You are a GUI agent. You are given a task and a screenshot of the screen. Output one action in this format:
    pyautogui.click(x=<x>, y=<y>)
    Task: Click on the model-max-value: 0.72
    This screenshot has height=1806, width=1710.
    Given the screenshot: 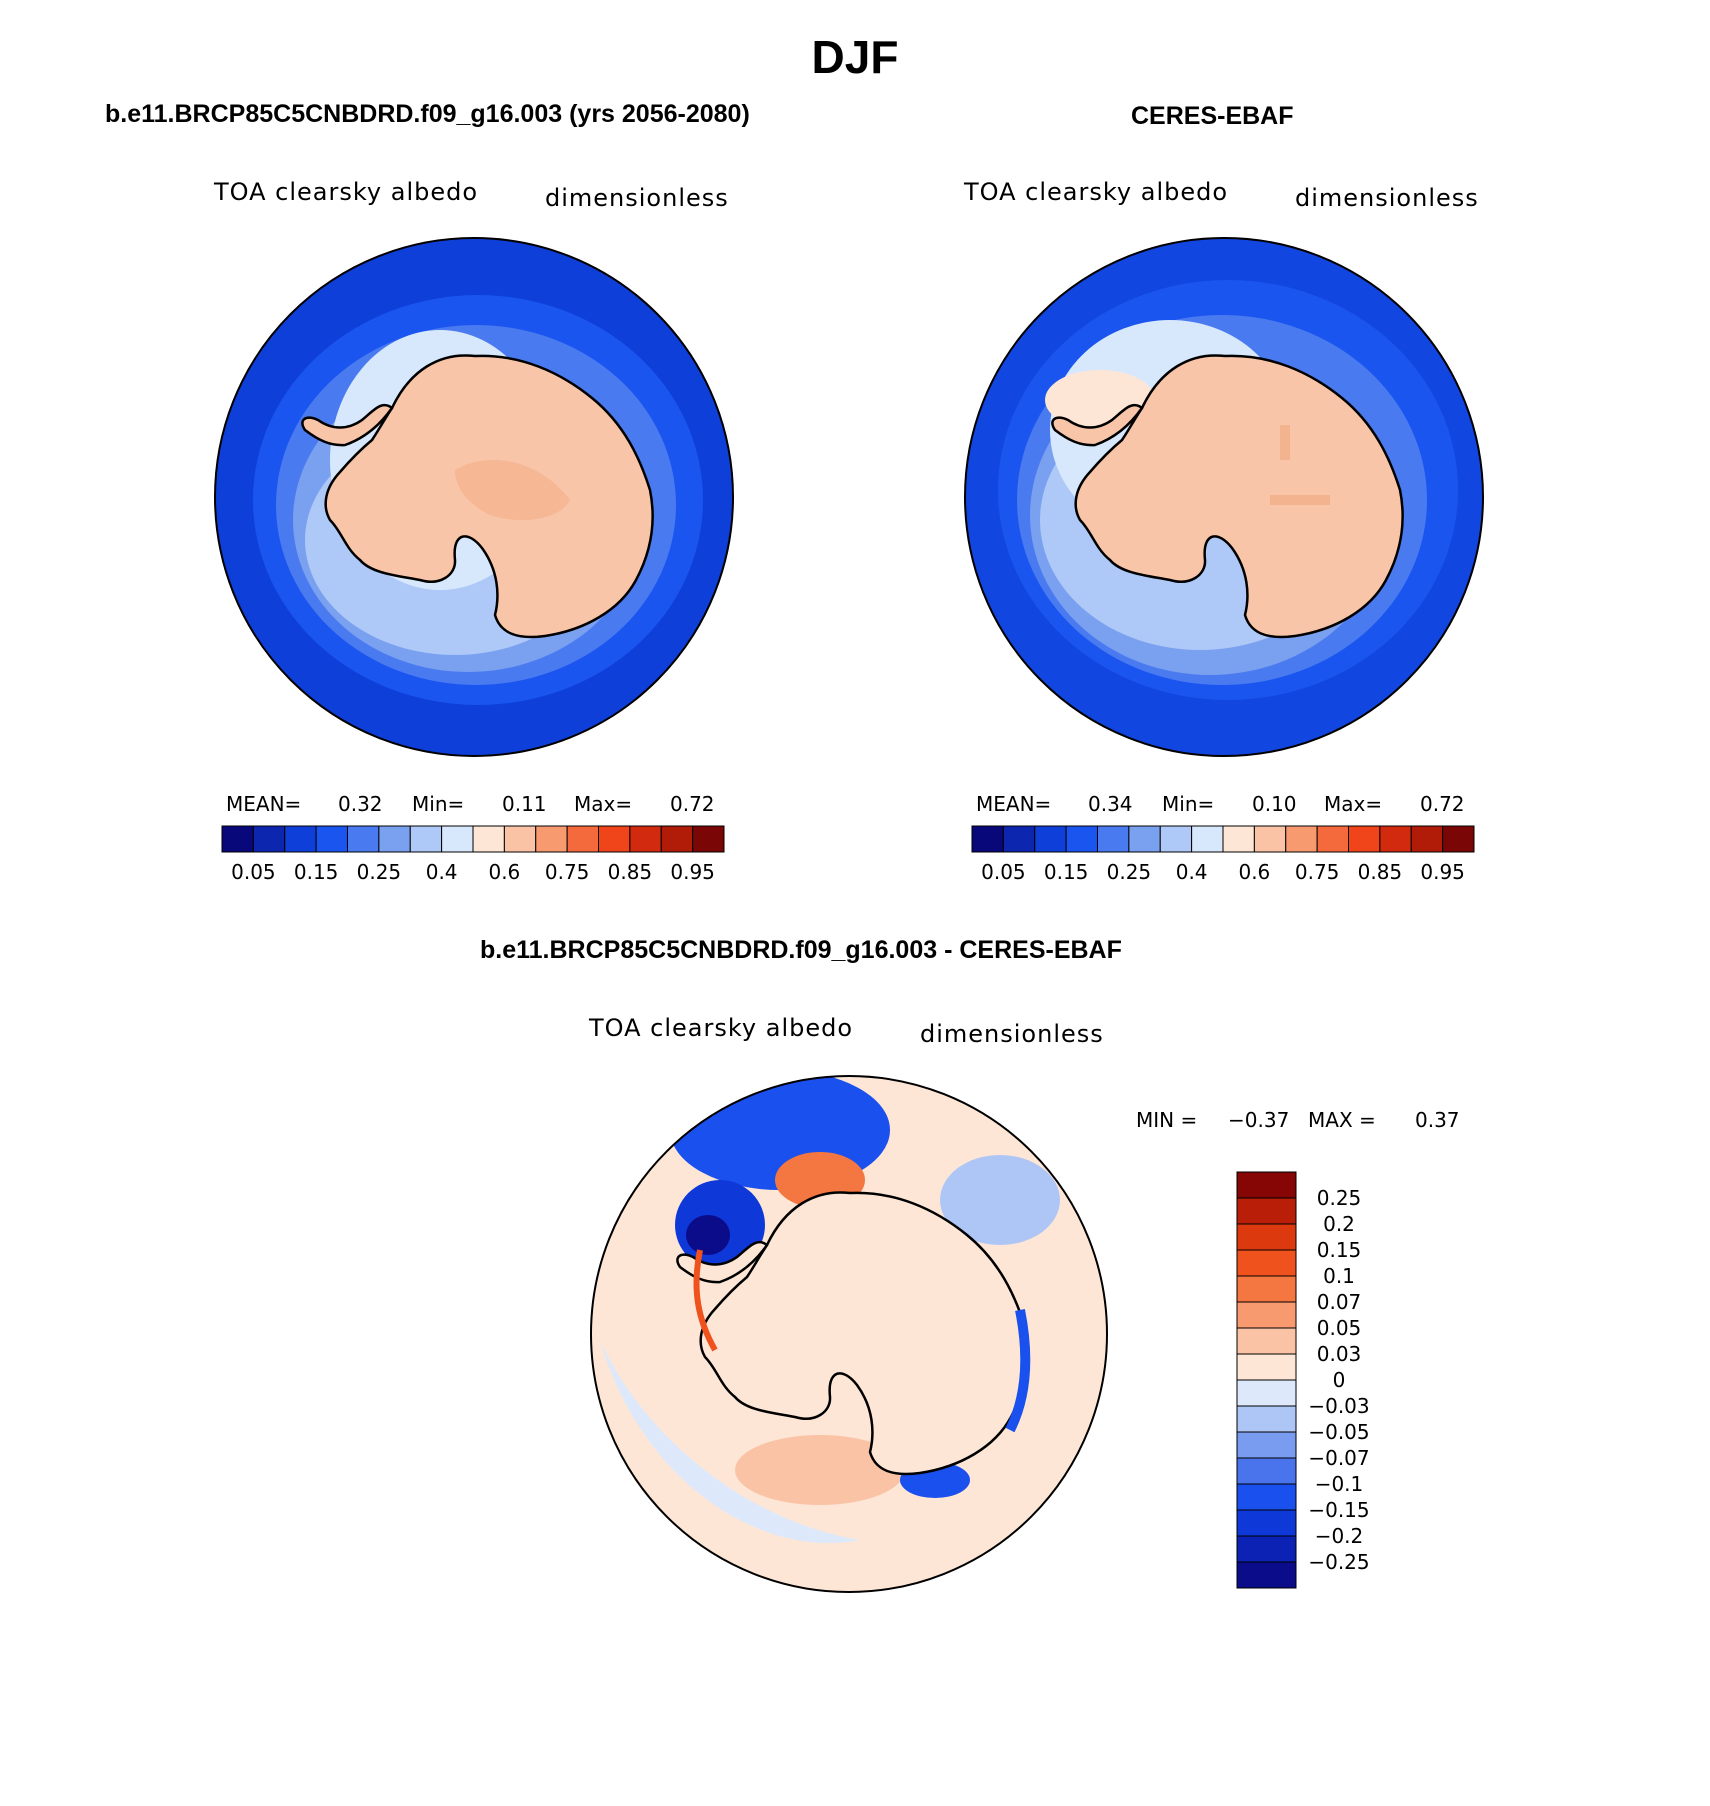 What is the action you would take?
    pyautogui.click(x=692, y=804)
    